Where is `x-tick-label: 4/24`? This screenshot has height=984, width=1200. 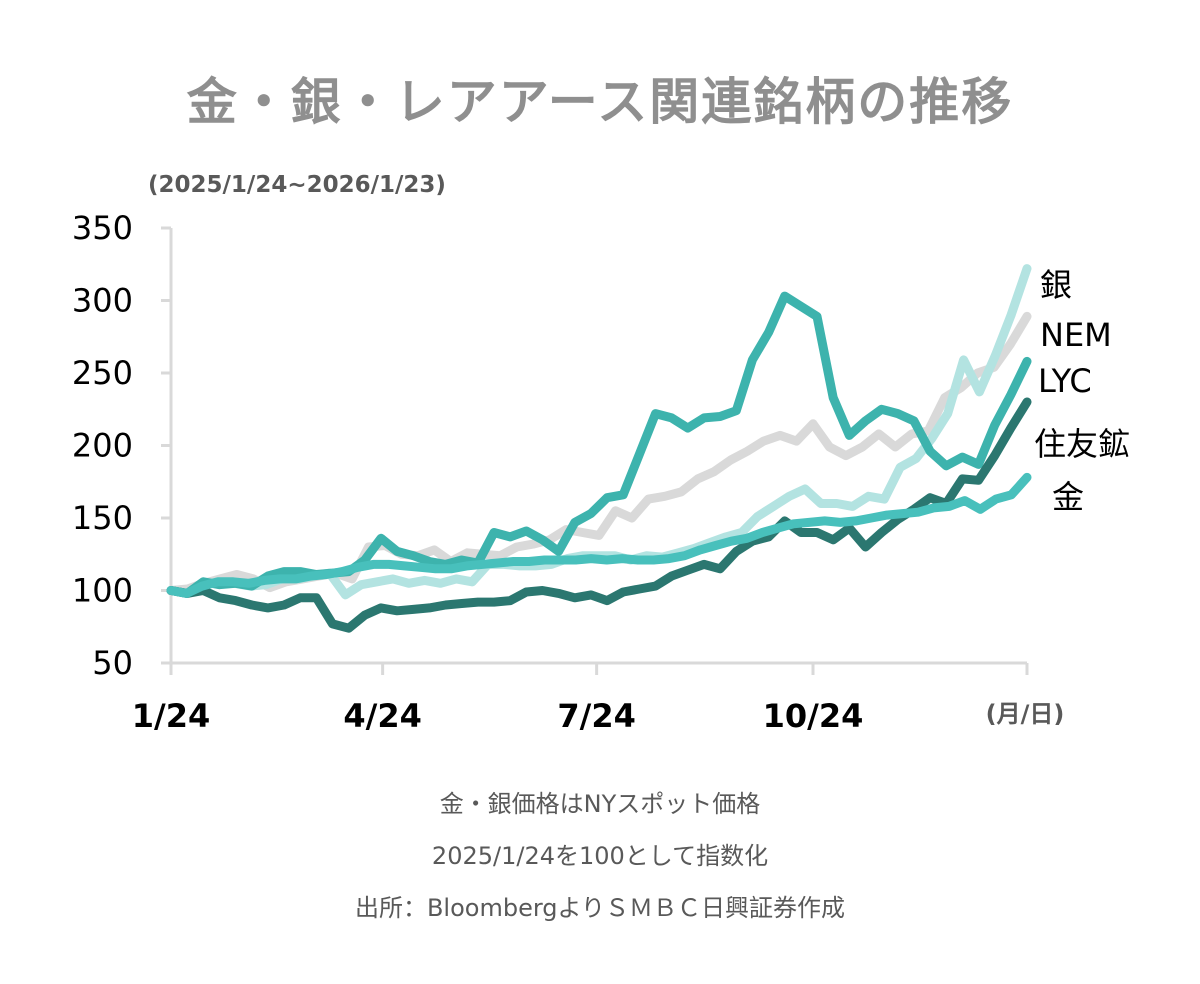
x-tick-label: 4/24 is located at coordinates (382, 716).